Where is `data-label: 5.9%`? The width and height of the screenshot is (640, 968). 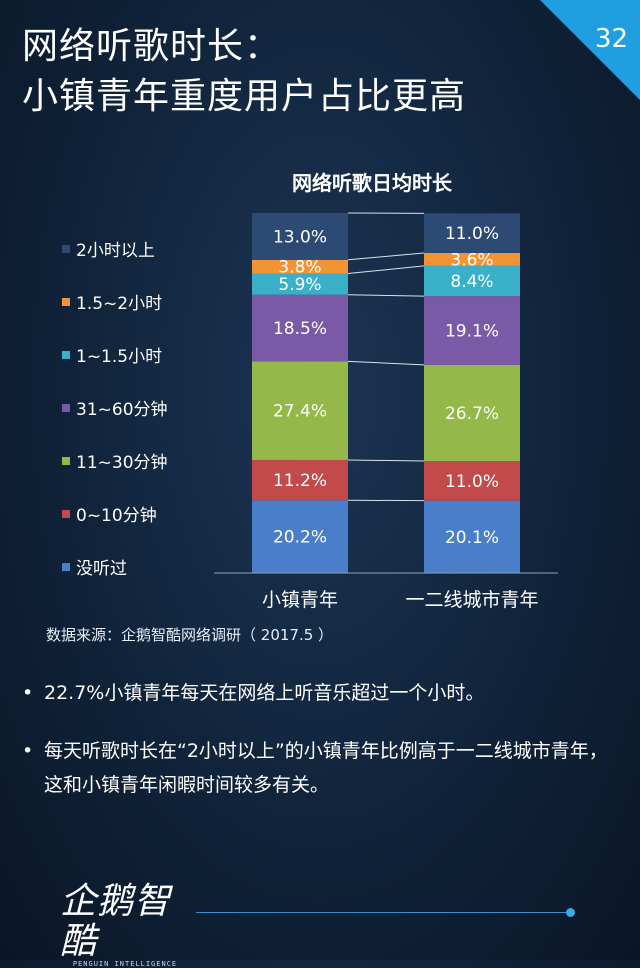
data-label: 5.9% is located at coordinates (299, 285).